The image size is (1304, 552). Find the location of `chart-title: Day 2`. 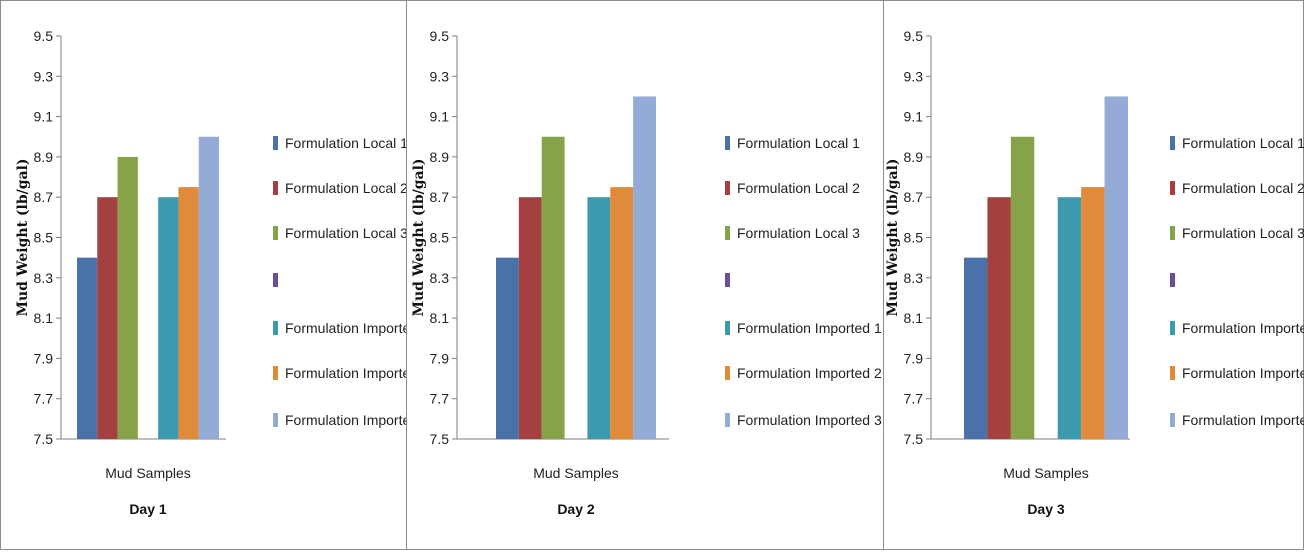

chart-title: Day 2 is located at coordinates (576, 509).